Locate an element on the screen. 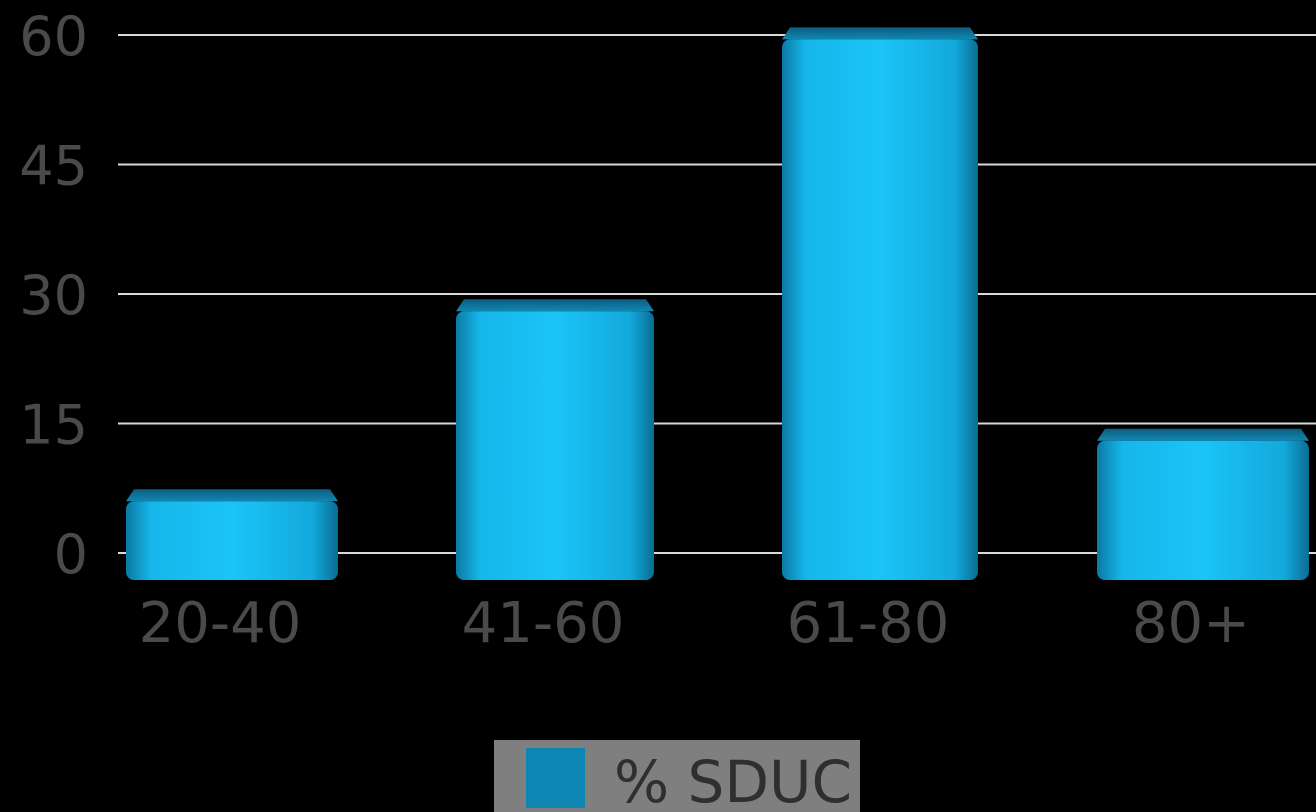 The height and width of the screenshot is (812, 1316). y-tick-label: 60 is located at coordinates (53, 36).